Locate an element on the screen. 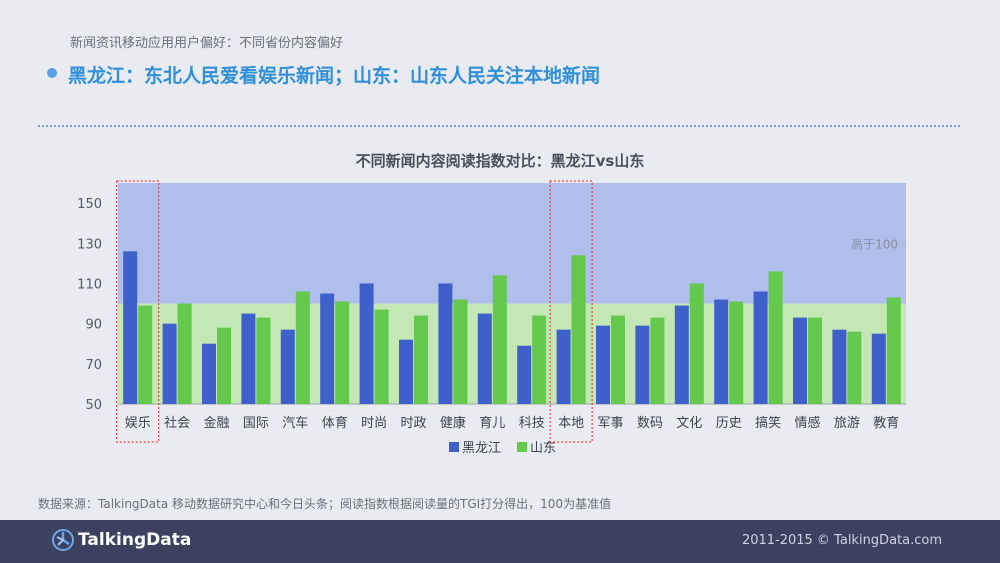  copyright: 2011-2015 © TalkingData.com is located at coordinates (841, 540).